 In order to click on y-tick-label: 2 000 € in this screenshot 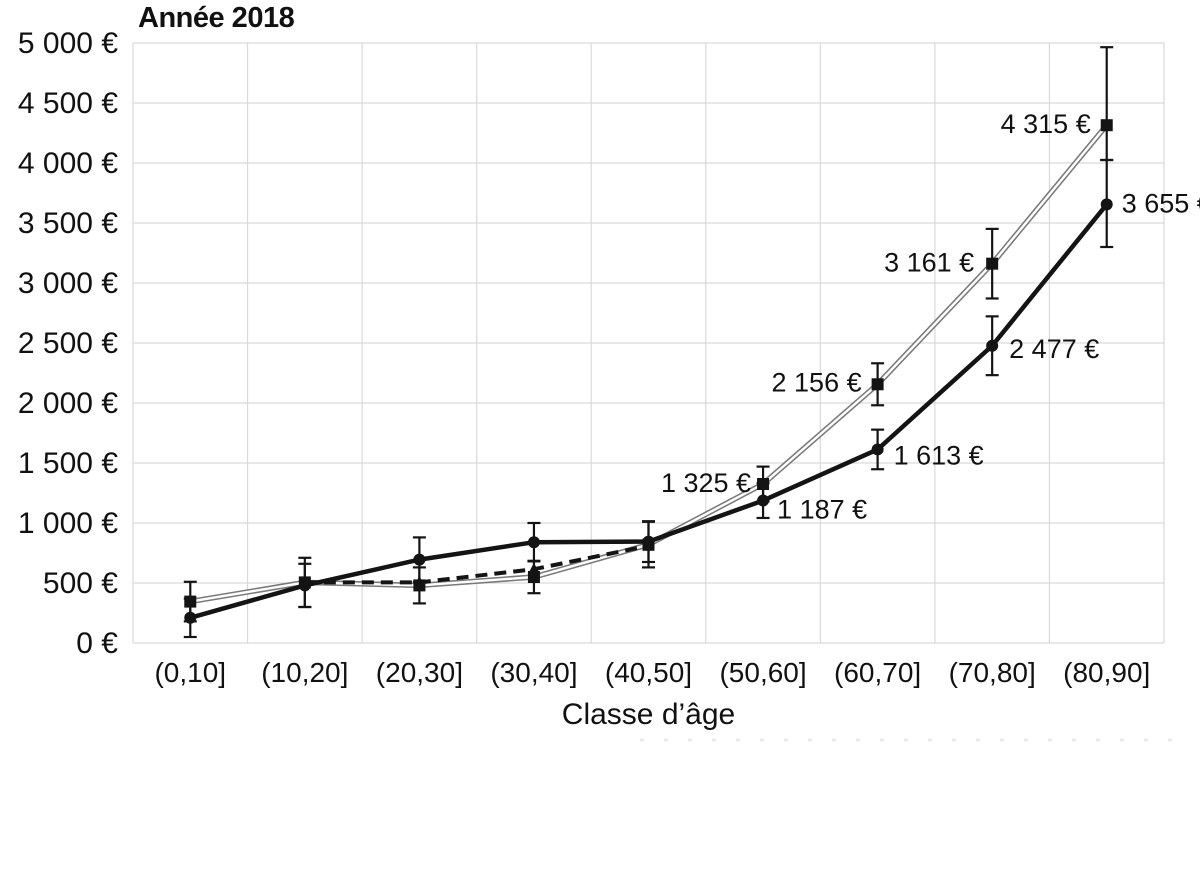, I will do `click(68, 403)`.